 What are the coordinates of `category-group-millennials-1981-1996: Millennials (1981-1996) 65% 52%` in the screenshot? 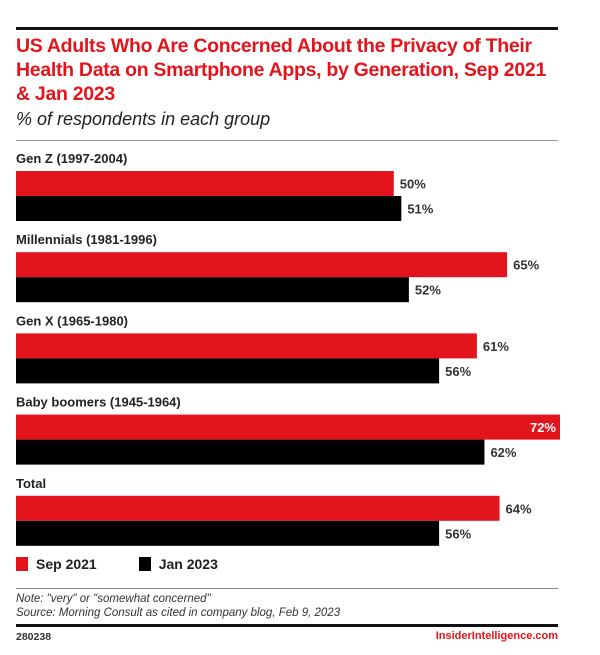 It's located at (278, 267).